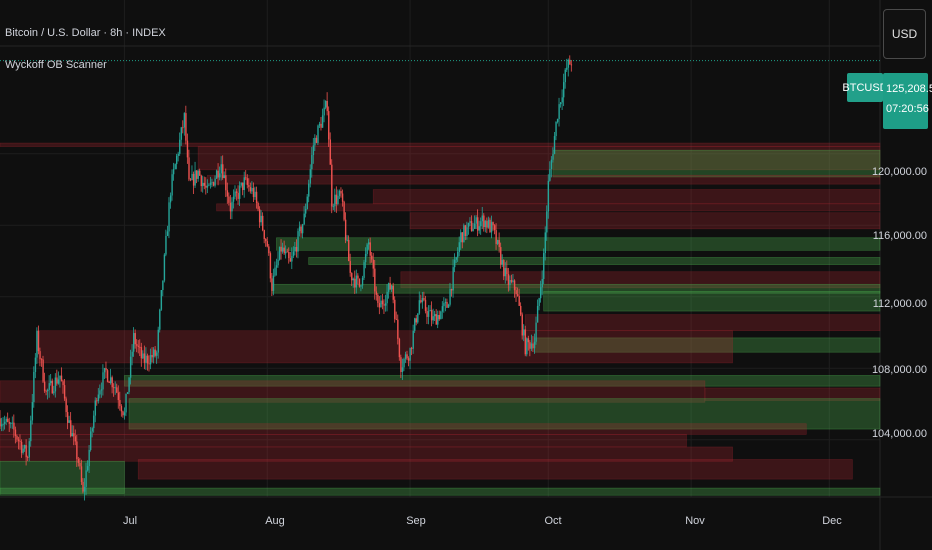  I want to click on time-scale-label: Nov, so click(695, 521).